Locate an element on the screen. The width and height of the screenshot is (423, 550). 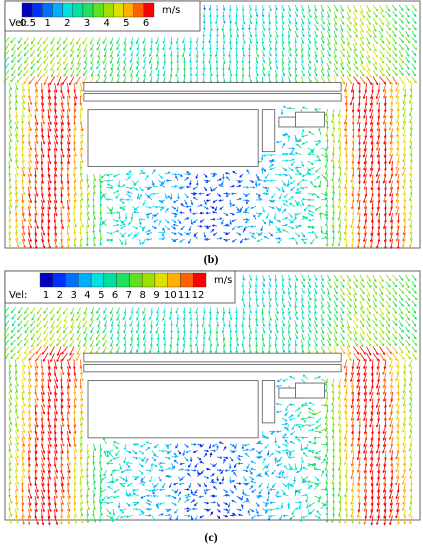
caption: (c) is located at coordinates (210, 537).